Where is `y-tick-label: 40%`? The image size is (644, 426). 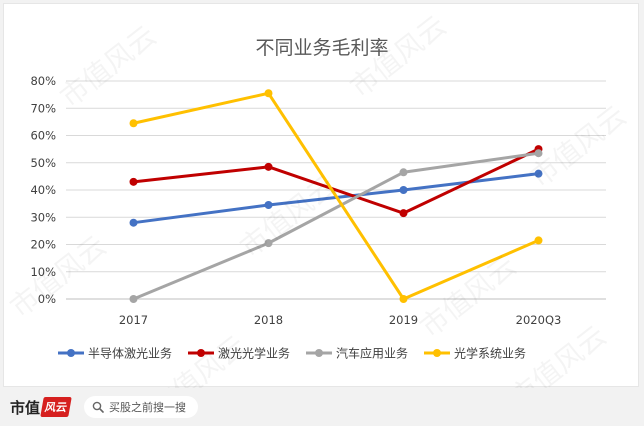 y-tick-label: 40% is located at coordinates (43, 190).